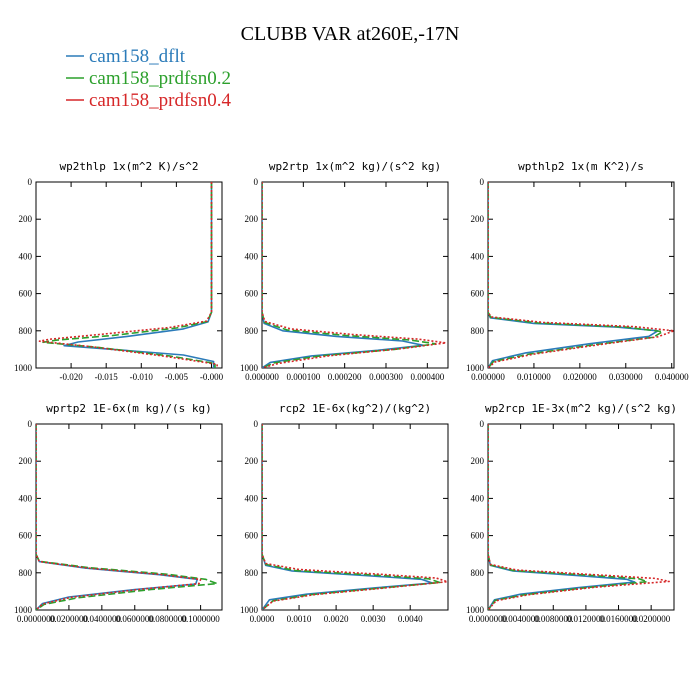 This screenshot has width=700, height=700. What do you see at coordinates (160, 100) in the screenshot?
I see `legend-label: cam158_prdfsn0.4` at bounding box center [160, 100].